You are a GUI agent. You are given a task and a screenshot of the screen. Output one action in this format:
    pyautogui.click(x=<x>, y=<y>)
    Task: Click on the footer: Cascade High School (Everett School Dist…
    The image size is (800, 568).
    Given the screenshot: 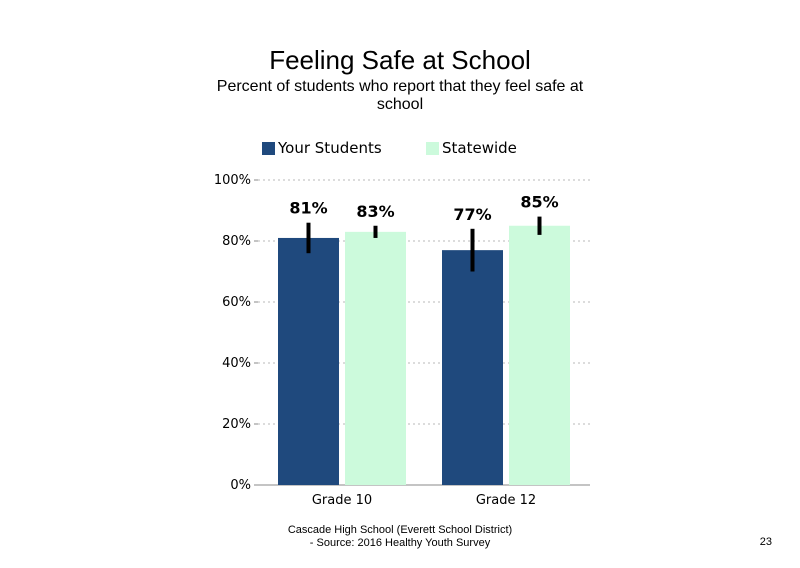 What is the action you would take?
    pyautogui.click(x=400, y=537)
    